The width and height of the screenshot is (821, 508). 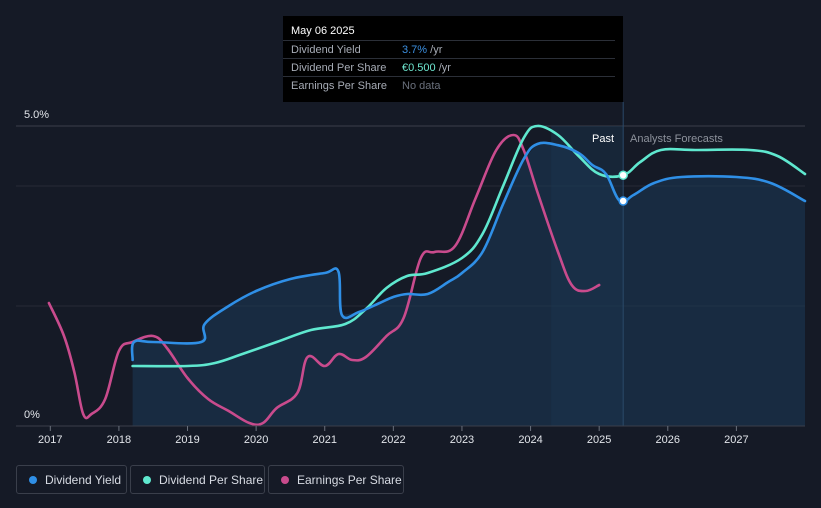 What do you see at coordinates (256, 440) in the screenshot?
I see `x-tick-label: 2020` at bounding box center [256, 440].